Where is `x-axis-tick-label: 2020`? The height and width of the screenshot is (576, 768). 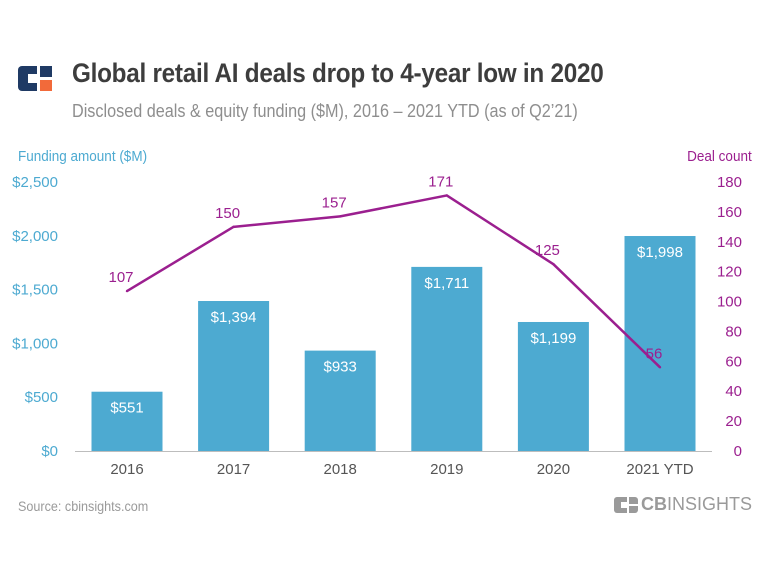
x-axis-tick-label: 2020 is located at coordinates (553, 469).